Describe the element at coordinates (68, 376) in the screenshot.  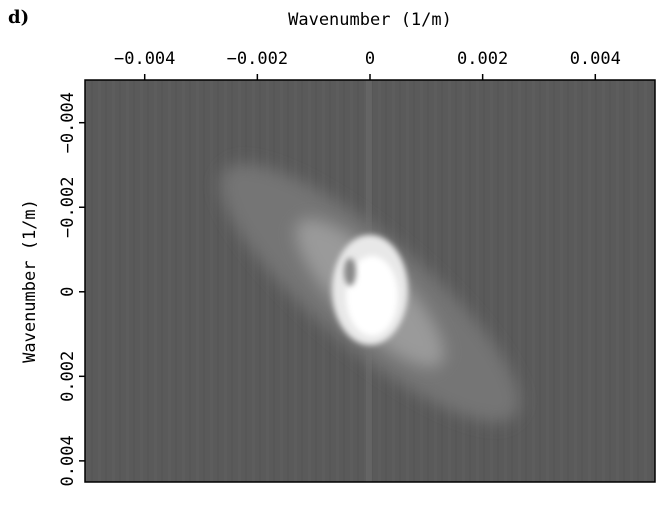
I see `y-tick-label: 0.002` at that location.